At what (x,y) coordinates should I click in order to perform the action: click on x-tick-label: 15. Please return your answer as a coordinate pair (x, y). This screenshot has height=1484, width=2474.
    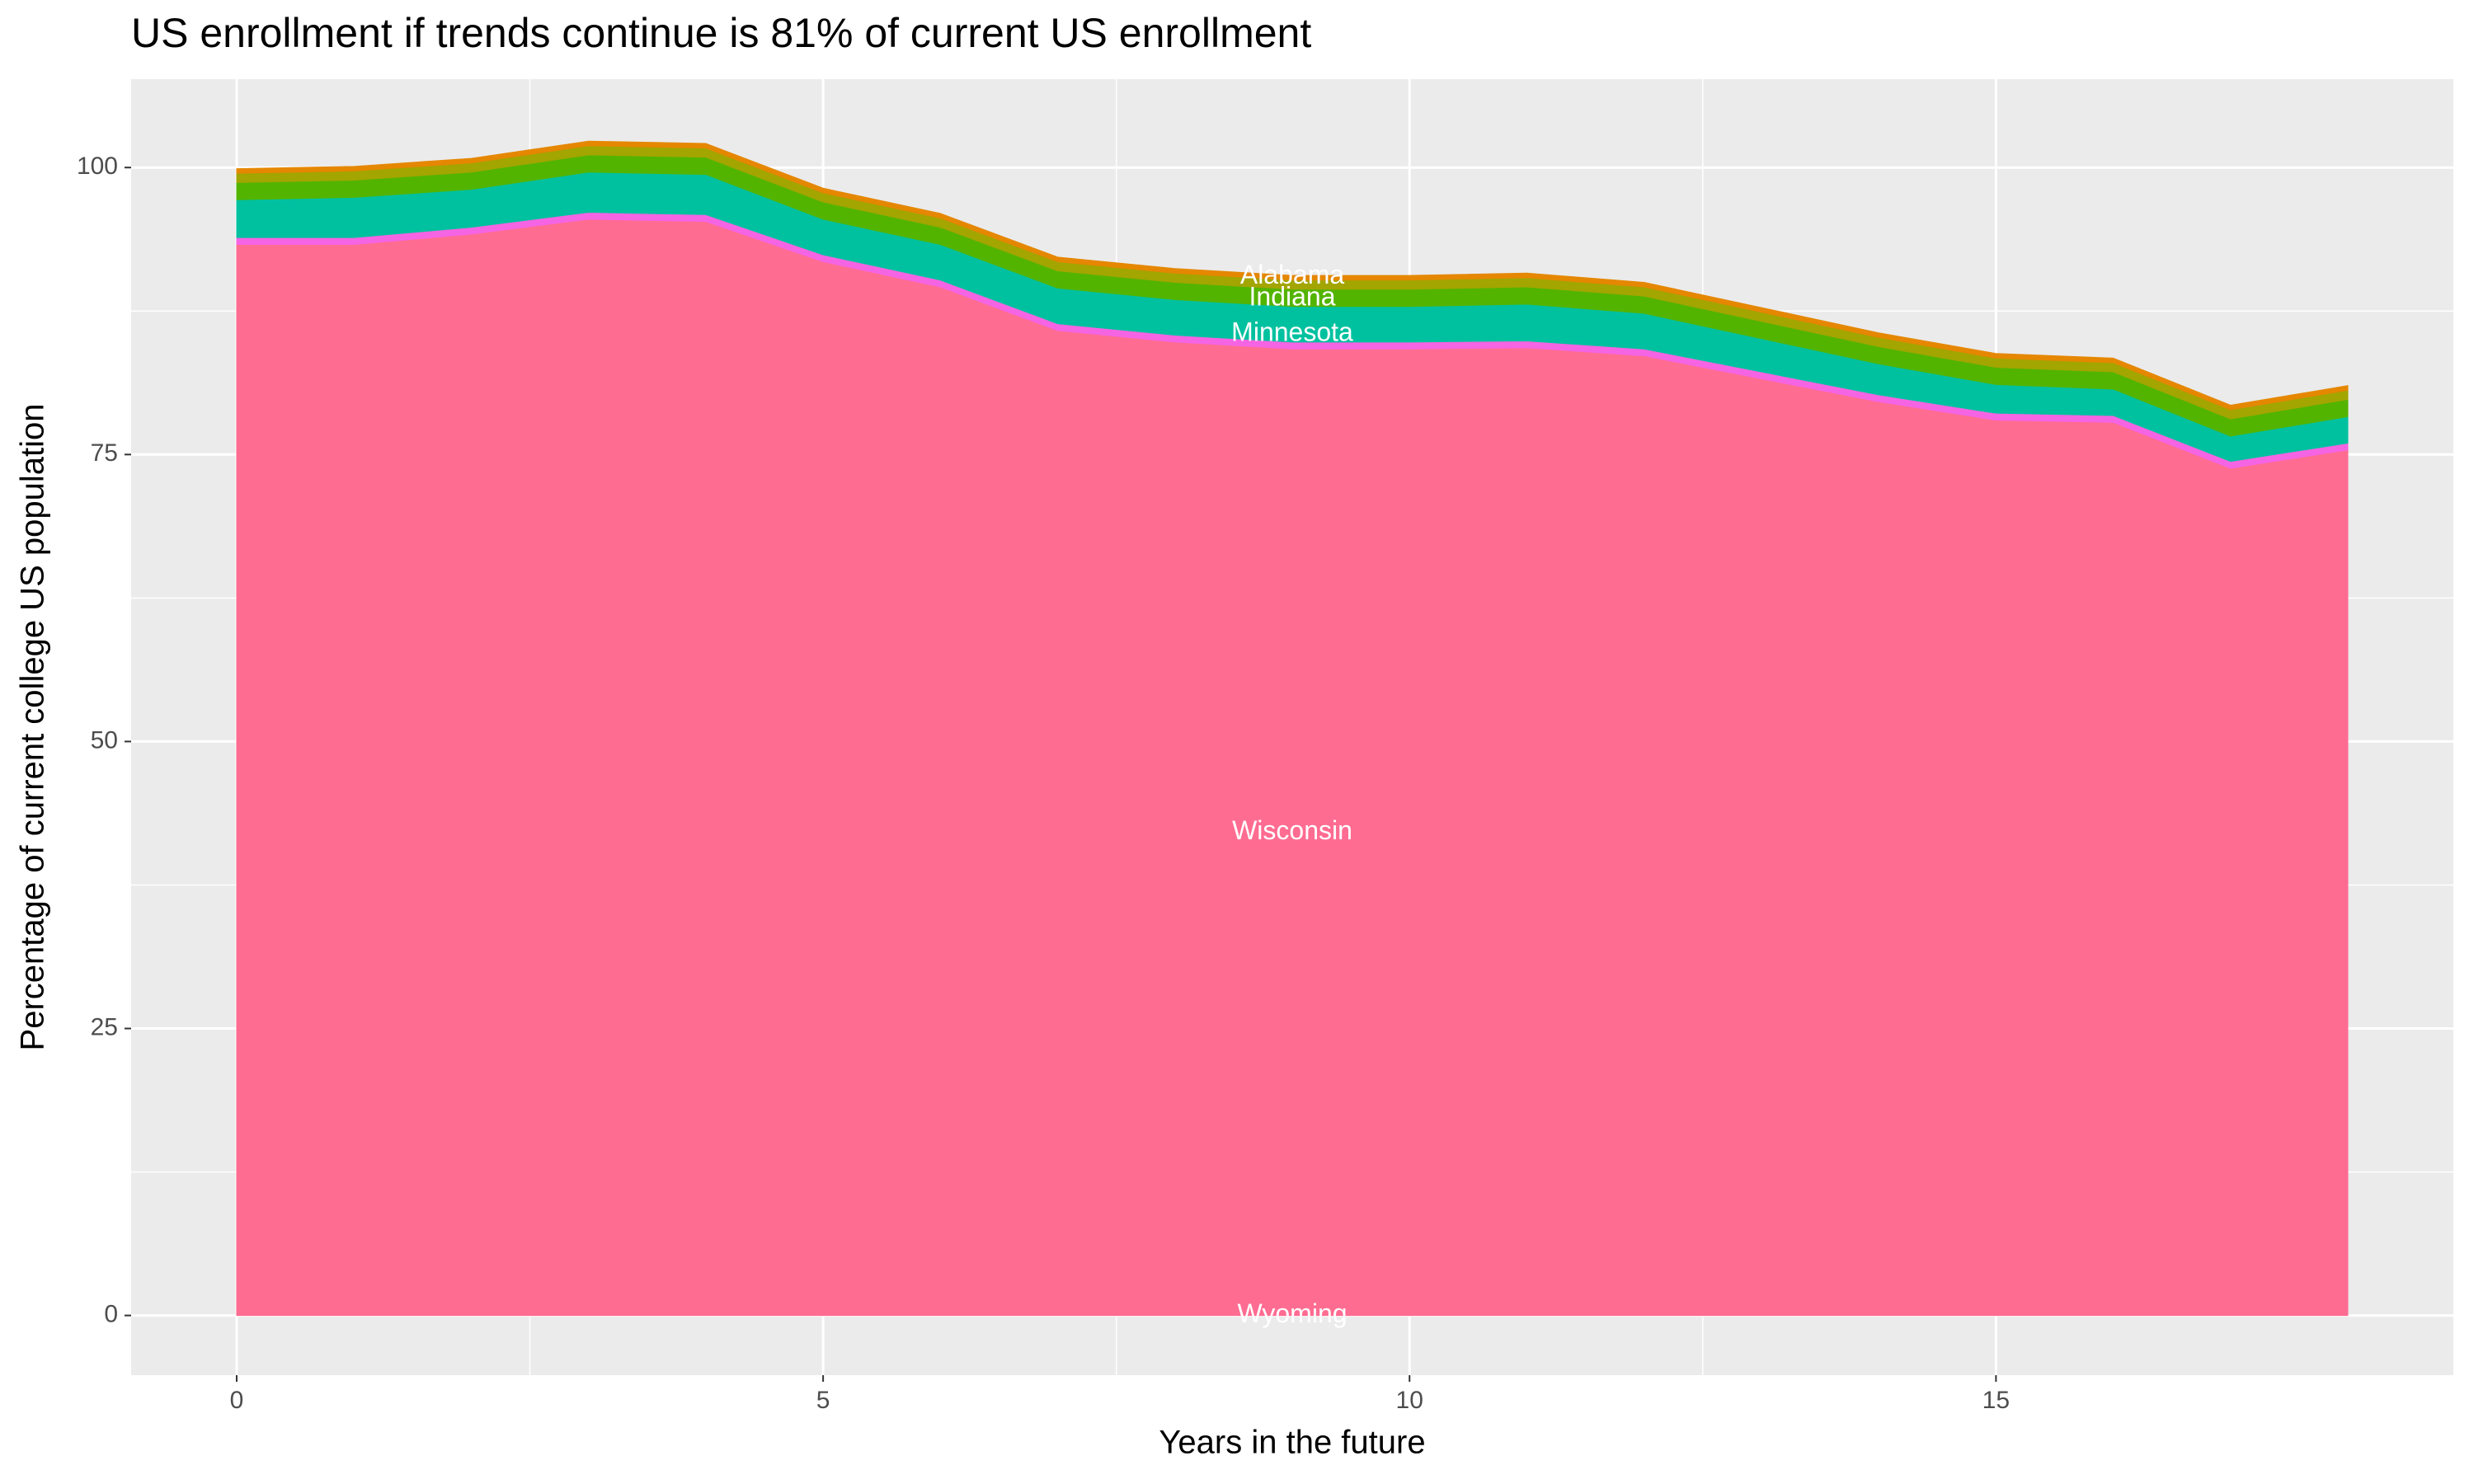
    Looking at the image, I should click on (1996, 1400).